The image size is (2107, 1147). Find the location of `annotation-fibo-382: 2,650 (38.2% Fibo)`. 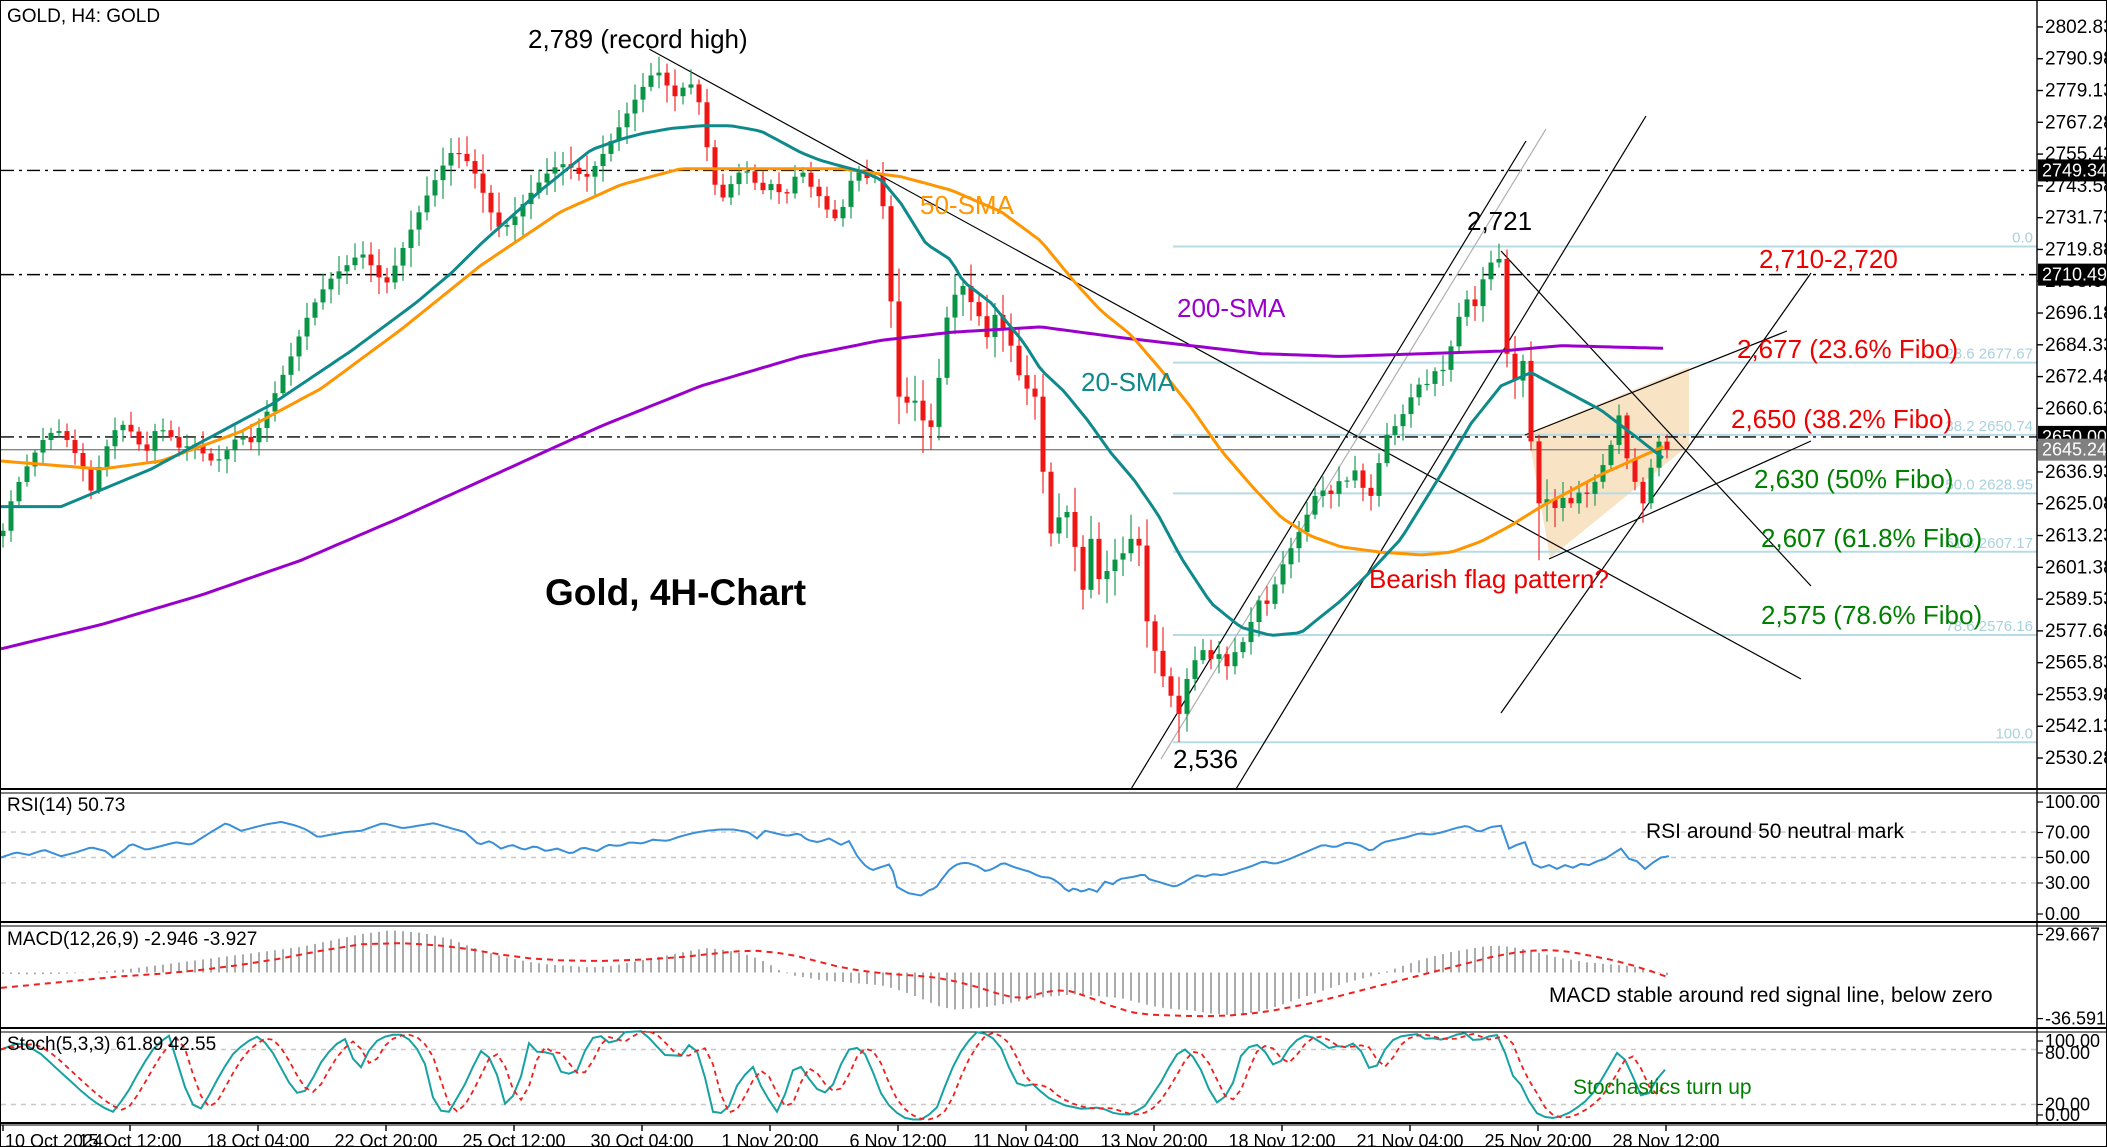

annotation-fibo-382: 2,650 (38.2% Fibo) is located at coordinates (1841, 419).